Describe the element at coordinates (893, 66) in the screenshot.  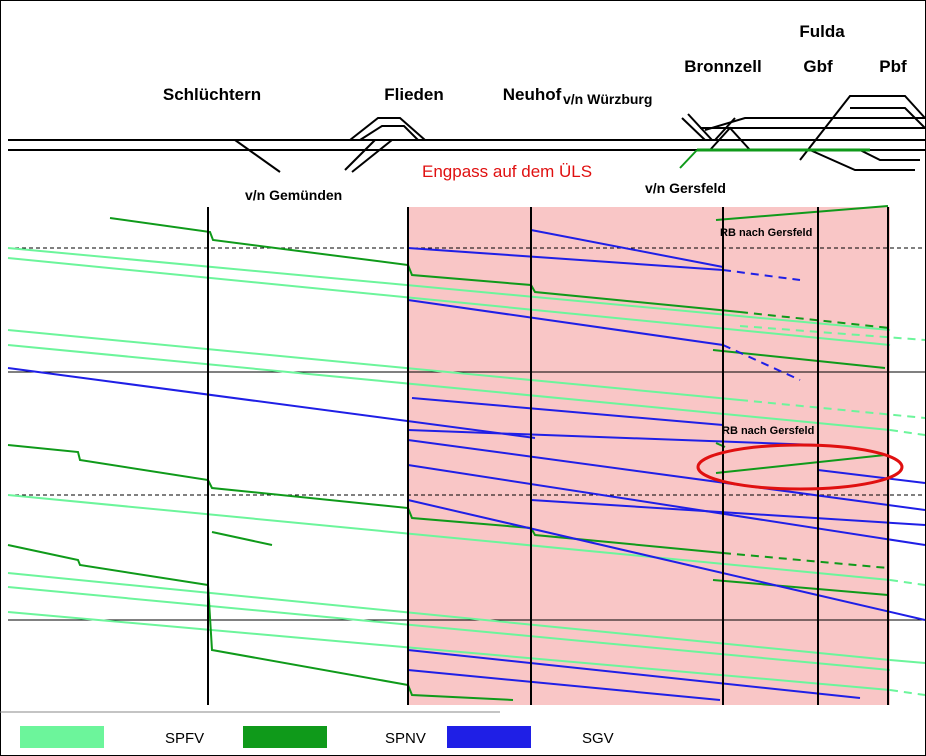
I see `station-label: Pbf` at that location.